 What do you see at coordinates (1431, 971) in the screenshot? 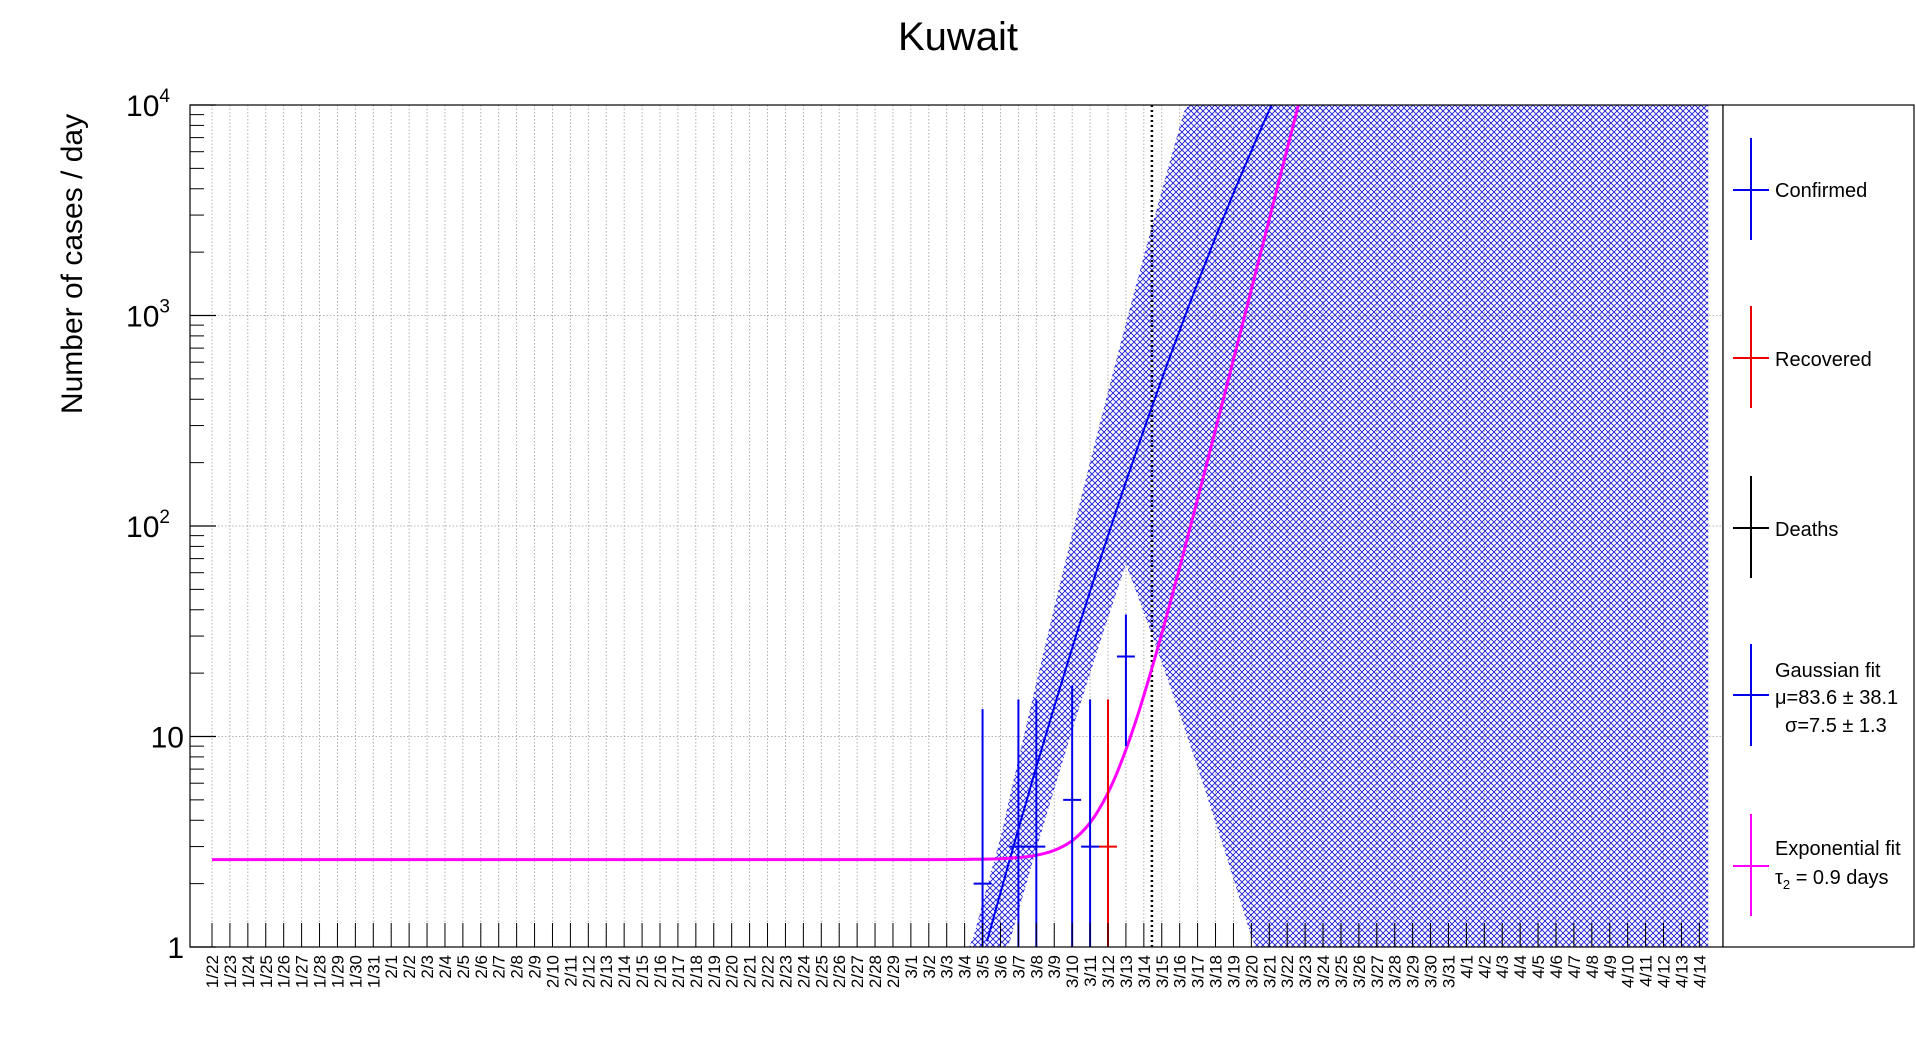
I see `x-tick-label: 3/30` at bounding box center [1431, 971].